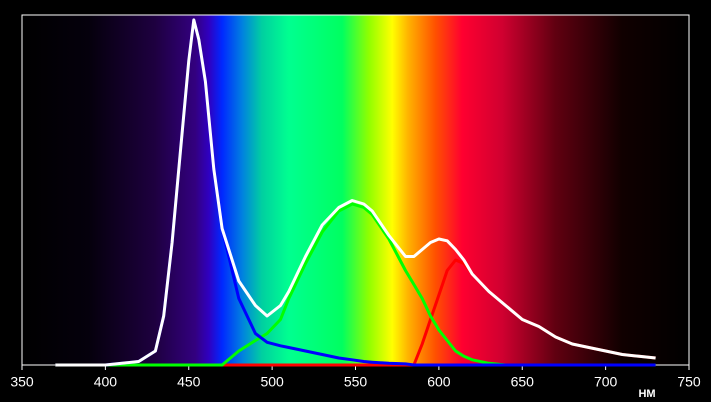  Describe the element at coordinates (606, 382) in the screenshot. I see `x-tick-label: 700` at that location.